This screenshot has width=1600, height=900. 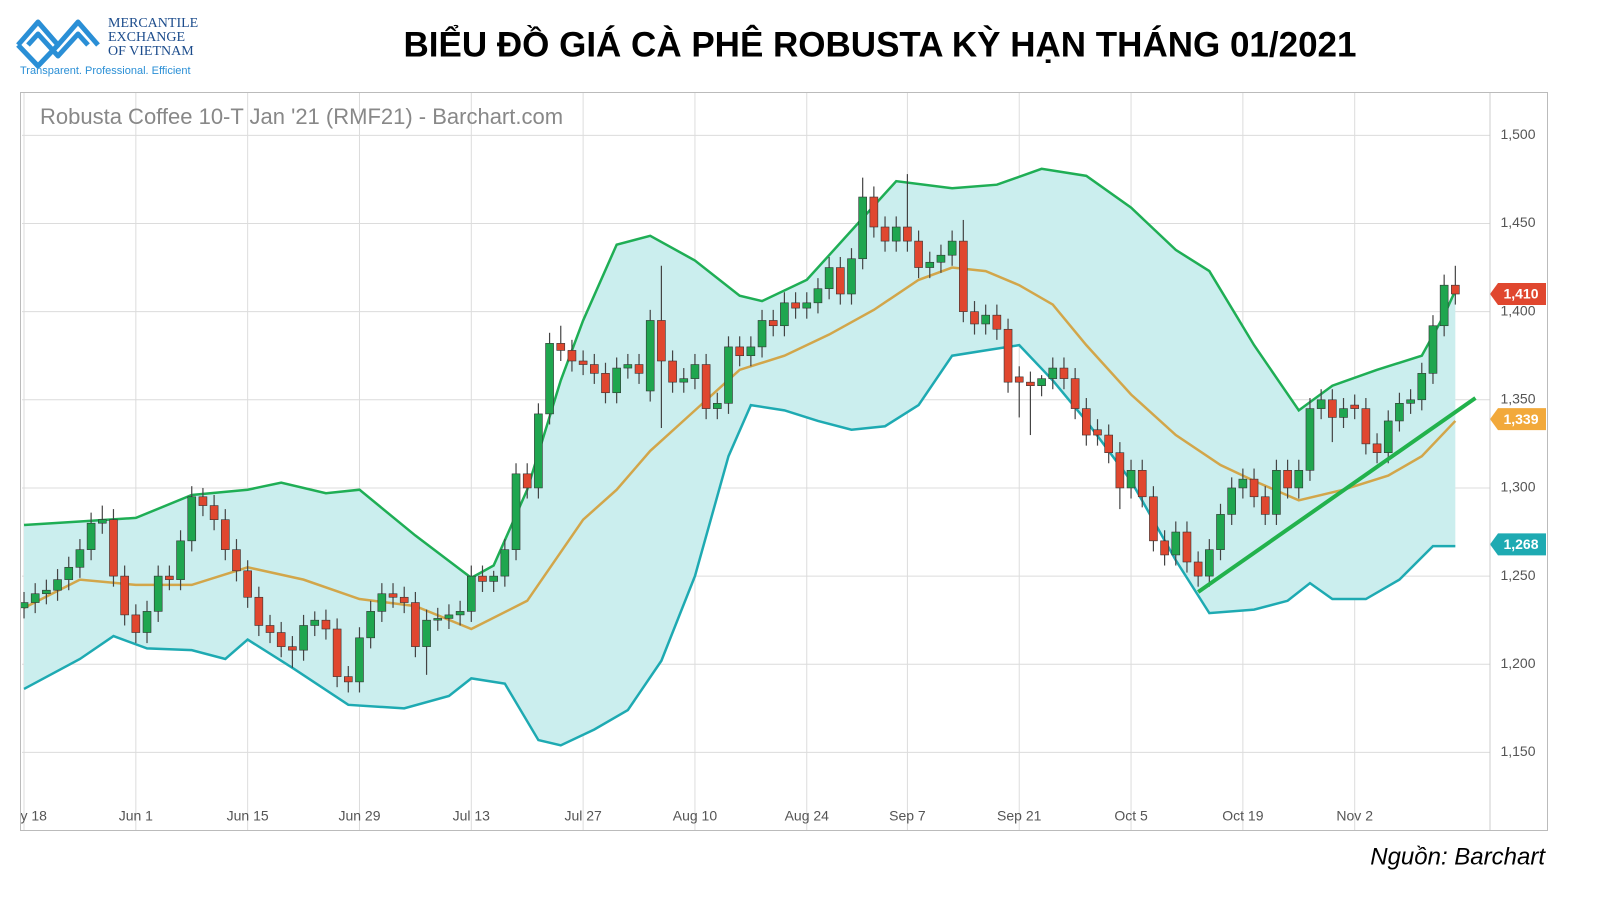 I want to click on source: Nguồn: Barchart, so click(x=1458, y=856).